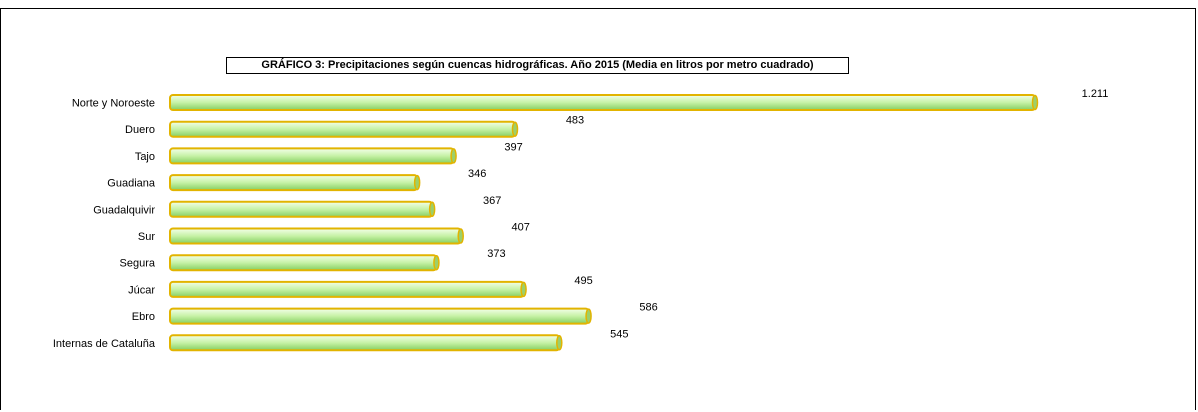 This screenshot has height=412, width=1198. Describe the element at coordinates (145, 157) in the screenshot. I see `category-label: Tajo` at that location.